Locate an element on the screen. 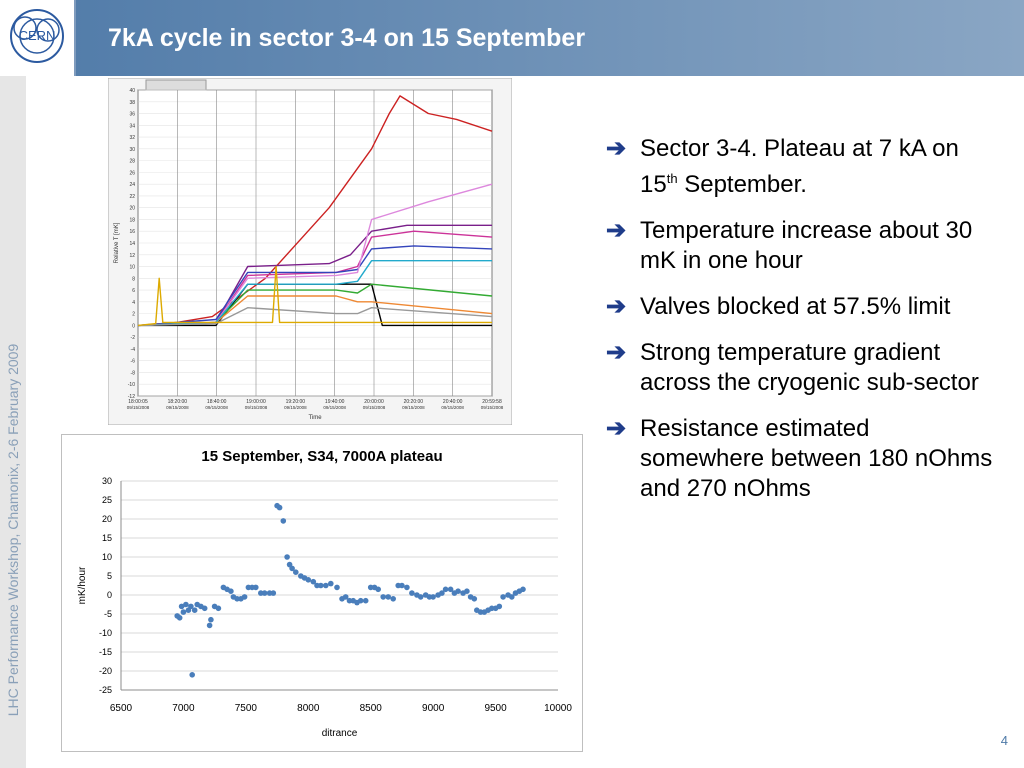 Image resolution: width=1024 pixels, height=768 pixels. y-tick-label: 34 is located at coordinates (132, 126).